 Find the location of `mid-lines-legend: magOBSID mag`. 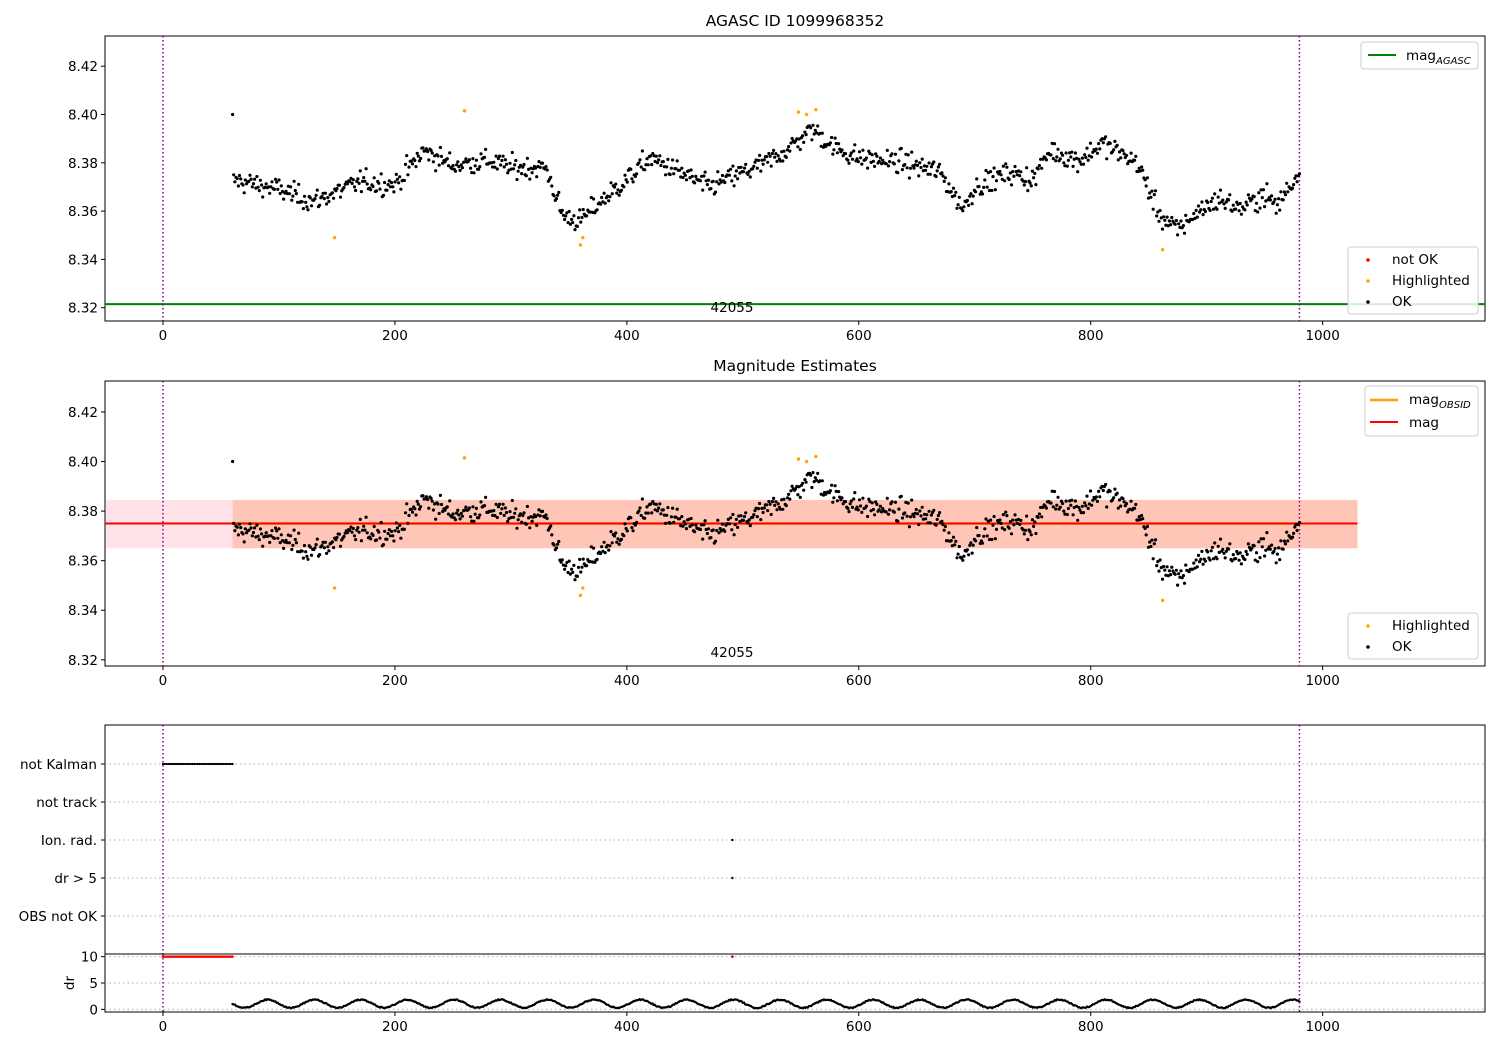

mid-lines-legend: magOBSID mag is located at coordinates (1421, 411).